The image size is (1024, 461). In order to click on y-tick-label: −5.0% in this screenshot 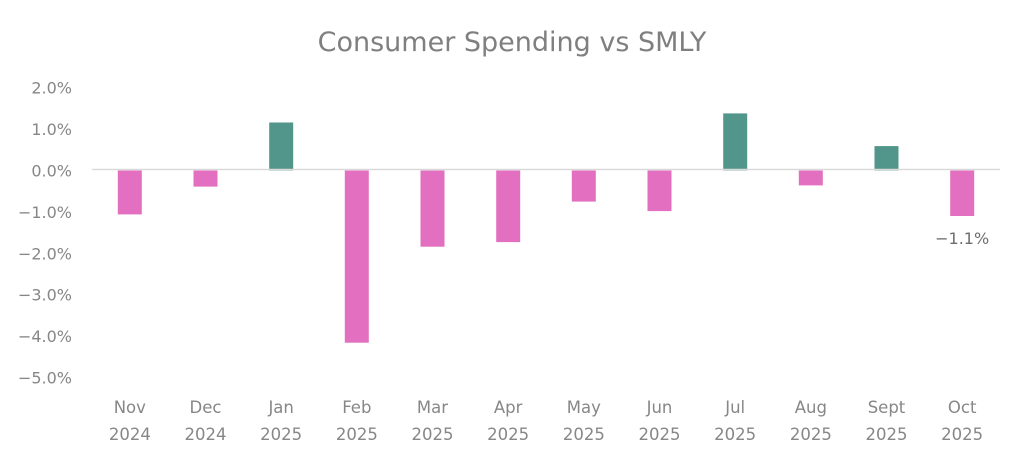, I will do `click(45, 378)`.